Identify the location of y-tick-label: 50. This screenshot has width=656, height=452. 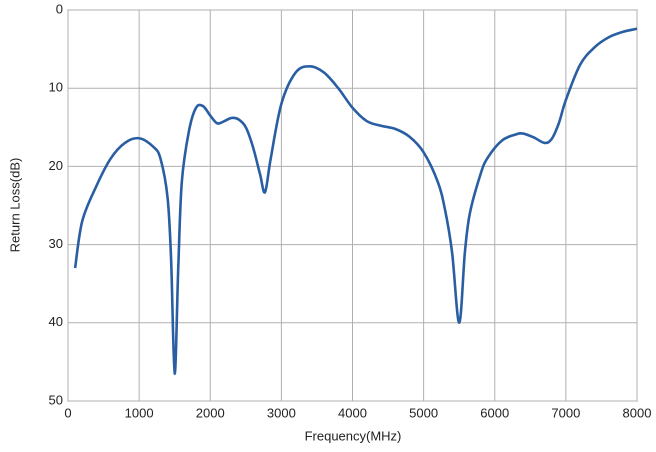
(56, 399).